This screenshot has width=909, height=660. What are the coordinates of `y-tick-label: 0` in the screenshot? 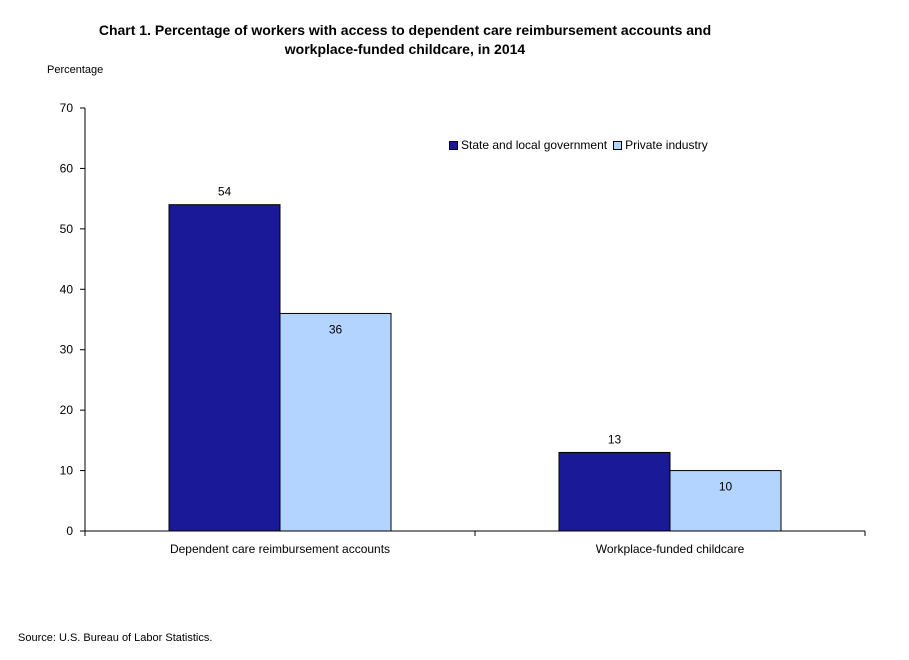 It's located at (69, 531).